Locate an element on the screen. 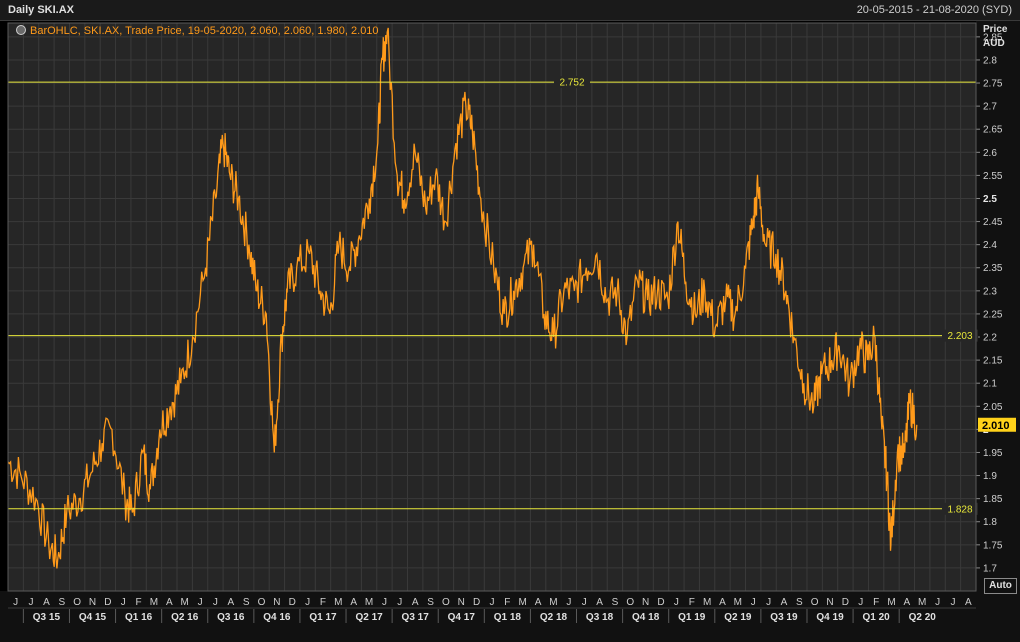  x-quarter-label: Q2 16 is located at coordinates (185, 617).